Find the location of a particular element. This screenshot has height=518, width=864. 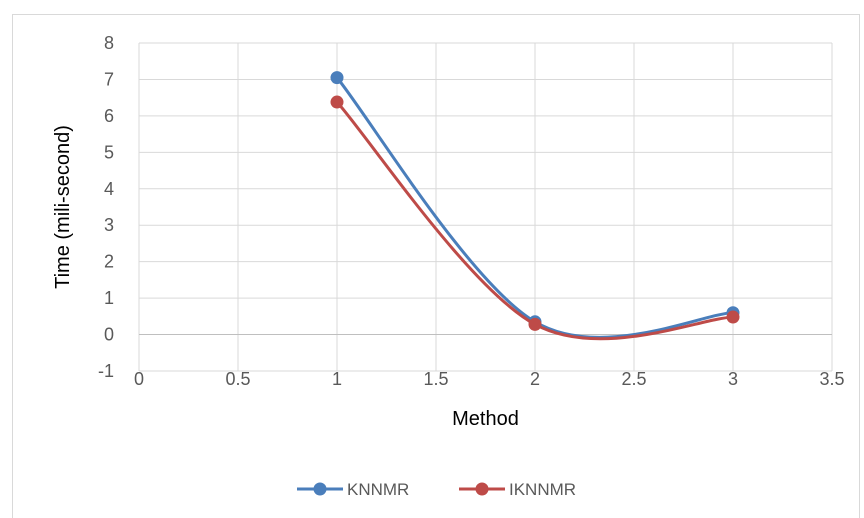

legend-label-iknnmr: IKNNMR is located at coordinates (542, 489).